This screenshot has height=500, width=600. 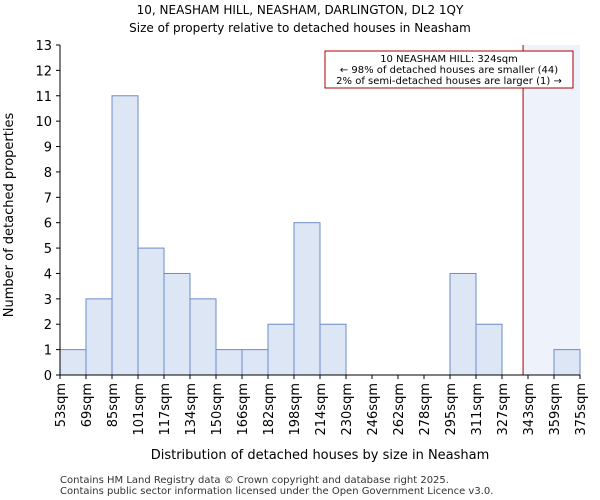 I want to click on x-tick-label: 246sqm, so click(x=373, y=409).